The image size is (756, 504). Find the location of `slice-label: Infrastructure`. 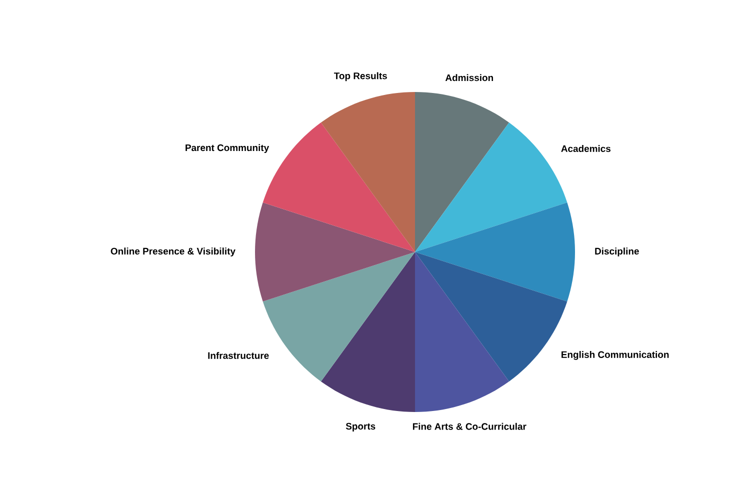

slice-label: Infrastructure is located at coordinates (238, 355).